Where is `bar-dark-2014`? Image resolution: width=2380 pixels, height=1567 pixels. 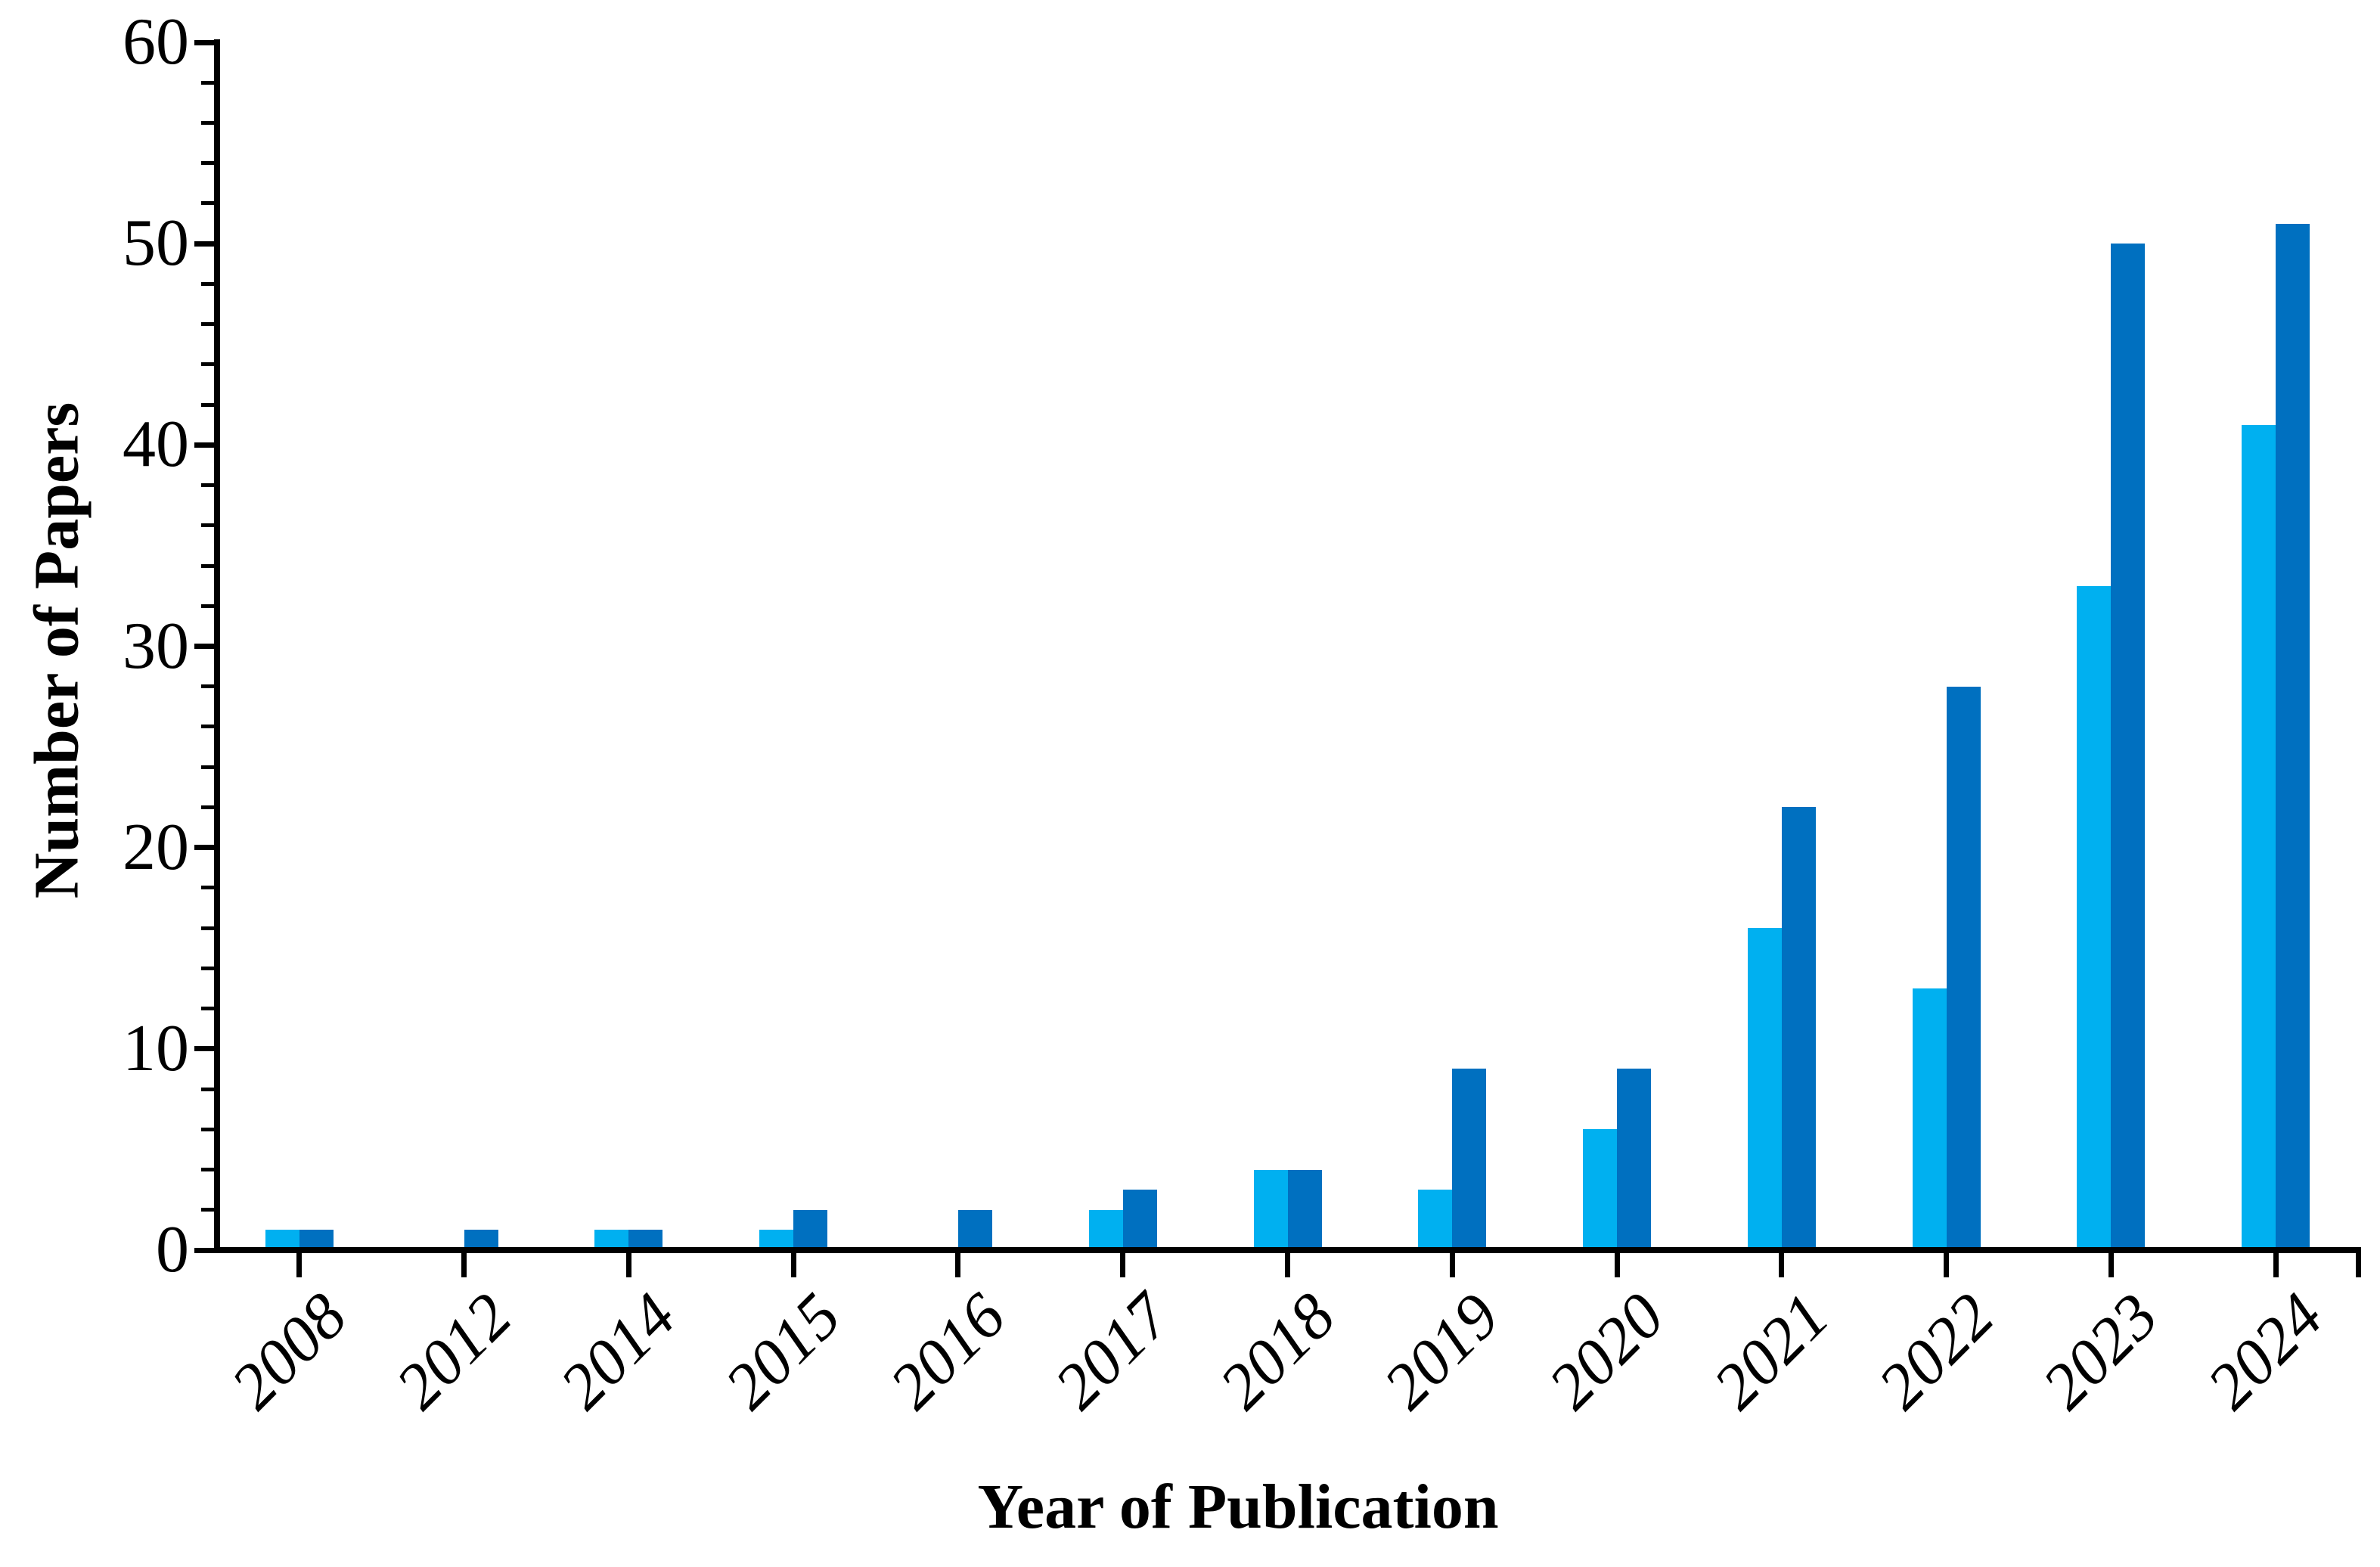 bar-dark-2014 is located at coordinates (645, 1238).